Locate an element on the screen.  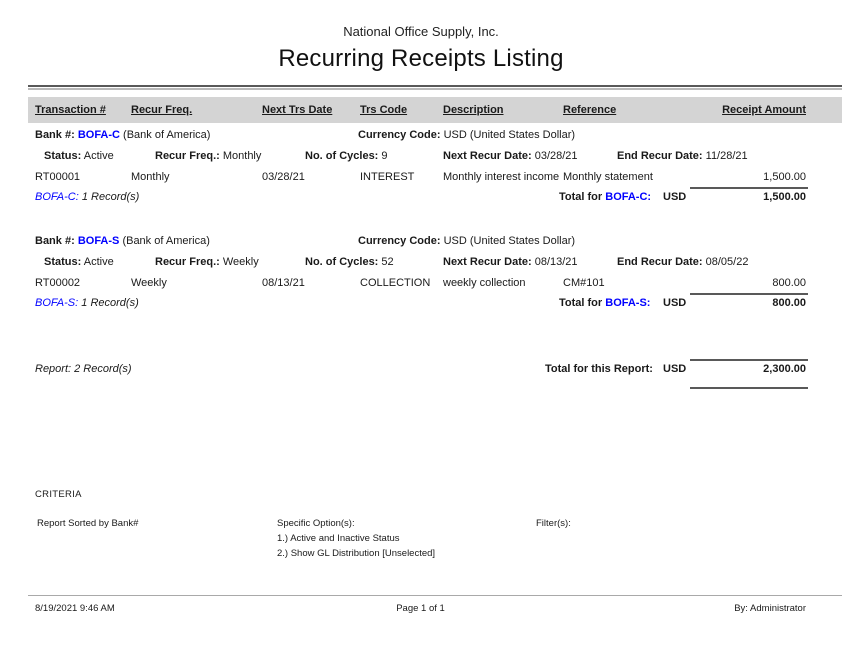
report-total-rule-top is located at coordinates (749, 360).